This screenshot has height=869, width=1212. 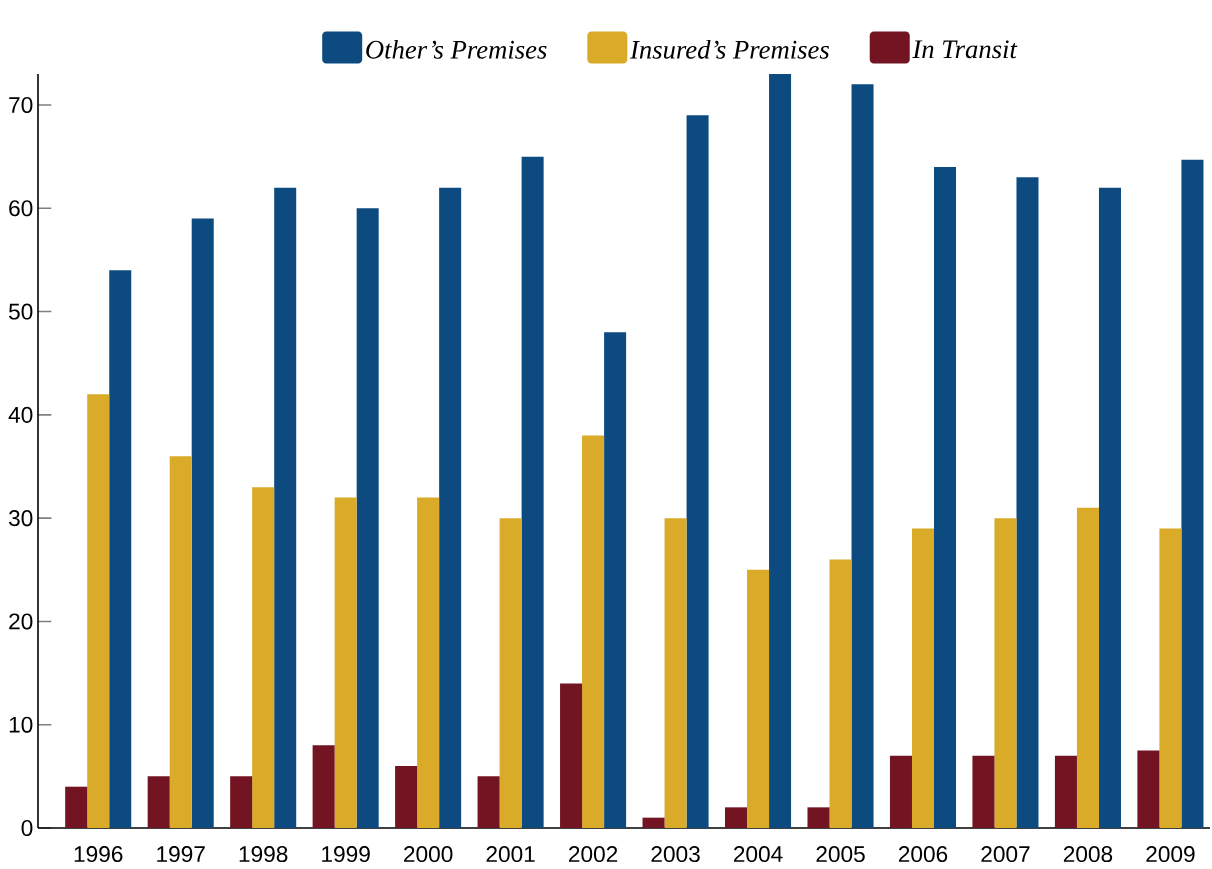 I want to click on y-tick-label: 20, so click(x=21, y=621).